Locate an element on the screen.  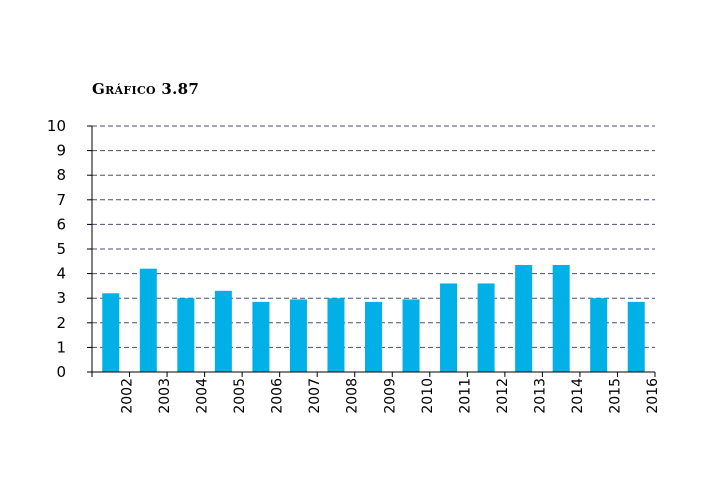
bar-2007 is located at coordinates (298, 335).